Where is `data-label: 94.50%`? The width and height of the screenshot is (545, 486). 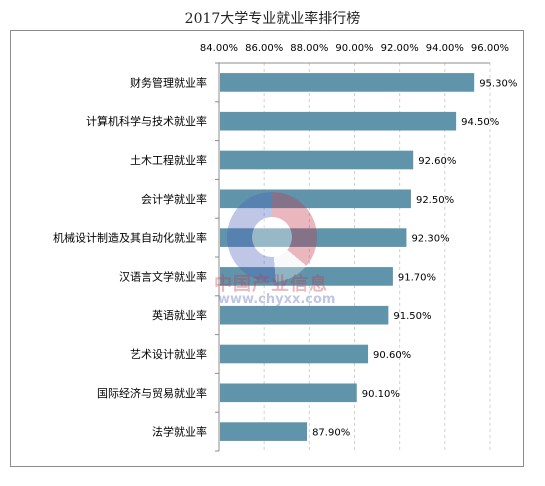 data-label: 94.50% is located at coordinates (480, 122).